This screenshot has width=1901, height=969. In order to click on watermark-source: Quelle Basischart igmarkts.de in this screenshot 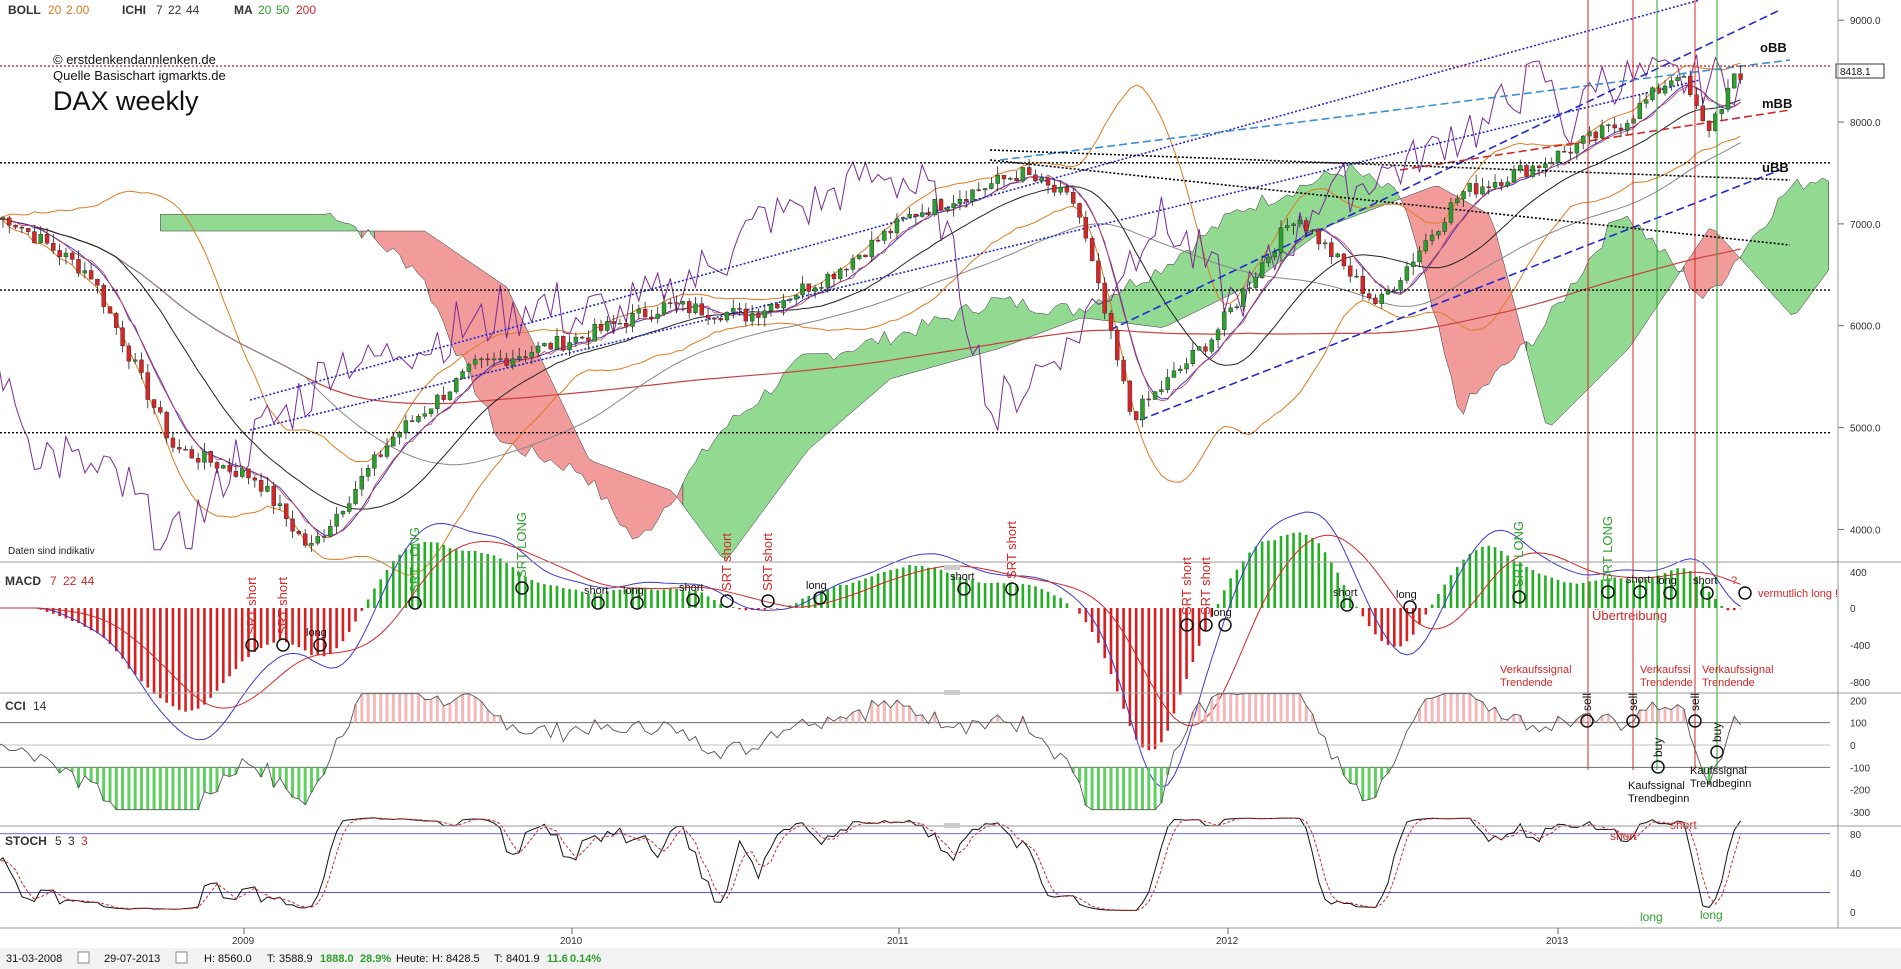, I will do `click(139, 75)`.